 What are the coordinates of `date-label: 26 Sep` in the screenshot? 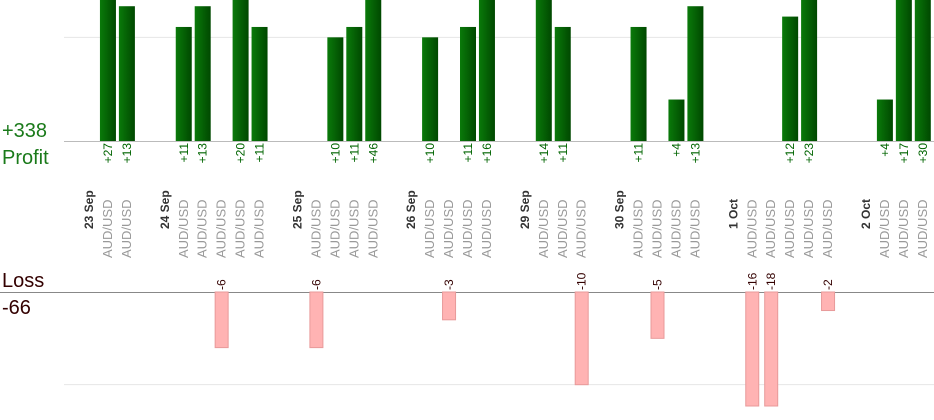 It's located at (411, 209).